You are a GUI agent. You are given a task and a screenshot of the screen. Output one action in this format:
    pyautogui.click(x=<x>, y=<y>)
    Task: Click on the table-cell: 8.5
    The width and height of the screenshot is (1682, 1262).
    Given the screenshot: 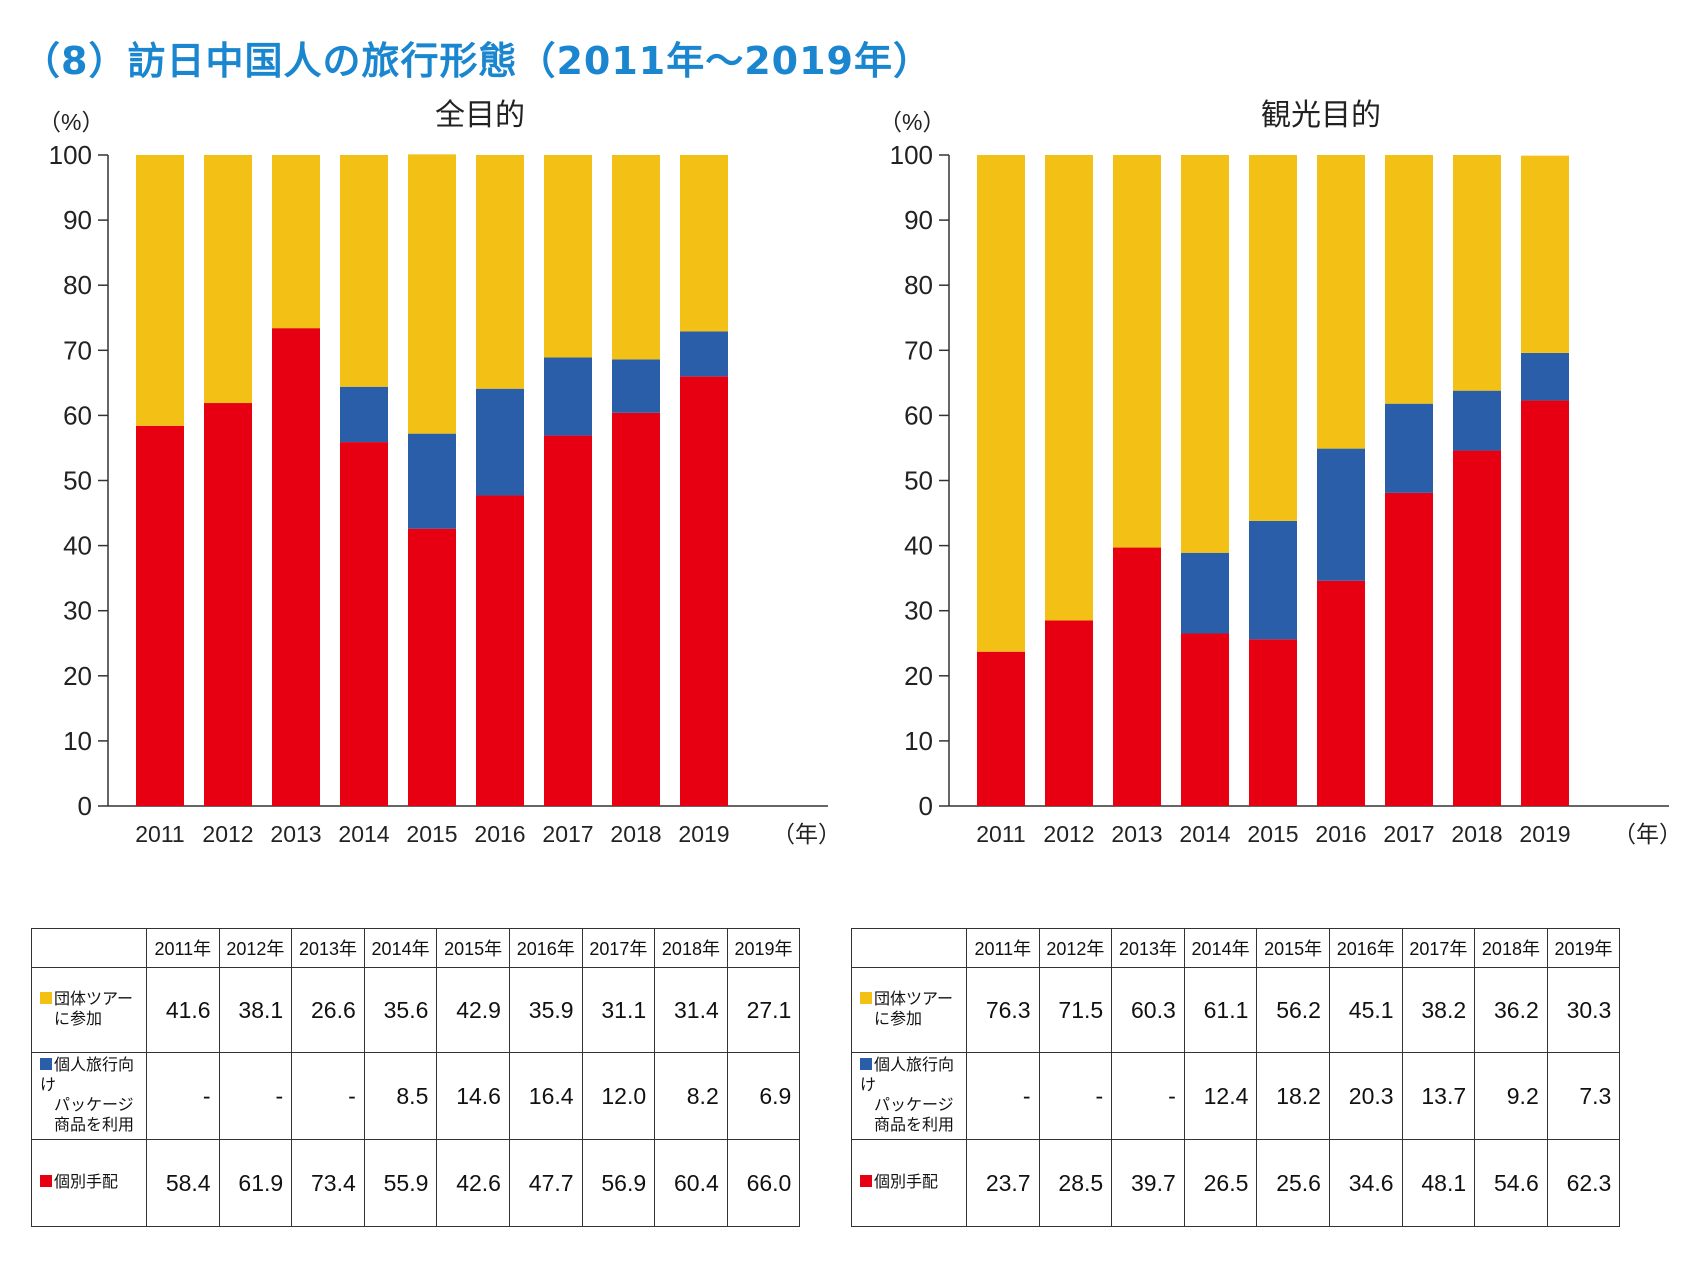 What is the action you would take?
    pyautogui.click(x=400, y=1096)
    